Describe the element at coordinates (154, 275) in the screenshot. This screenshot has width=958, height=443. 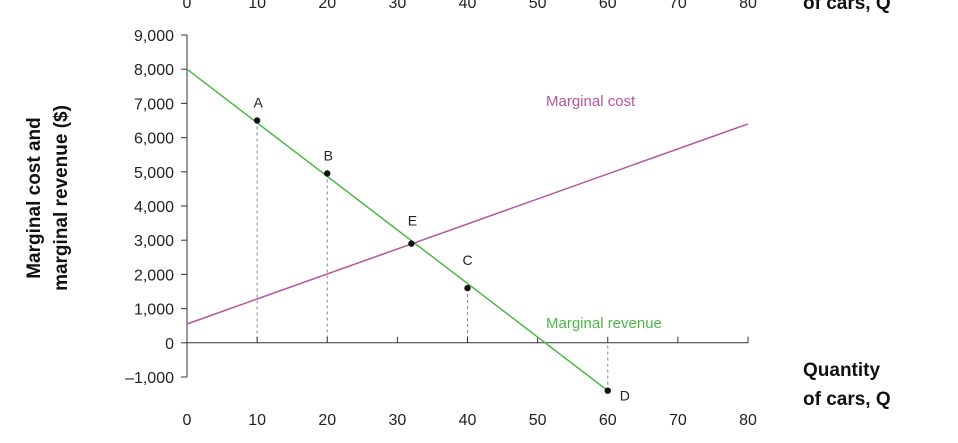
I see `y-tick-label-7: 2,000` at that location.